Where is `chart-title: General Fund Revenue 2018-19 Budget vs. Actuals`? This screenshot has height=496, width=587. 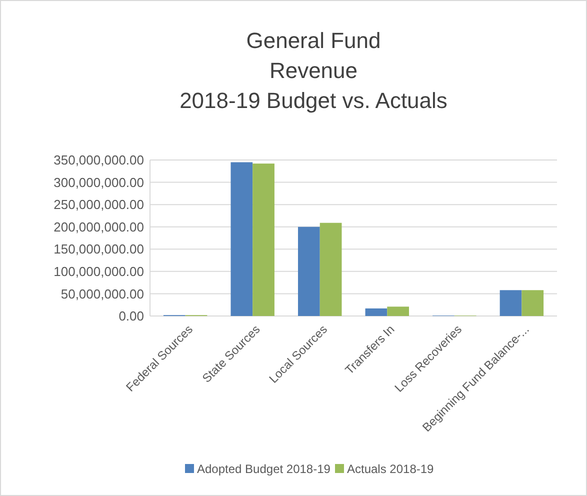
chart-title: General Fund Revenue 2018-19 Budget vs. Actuals is located at coordinates (314, 70).